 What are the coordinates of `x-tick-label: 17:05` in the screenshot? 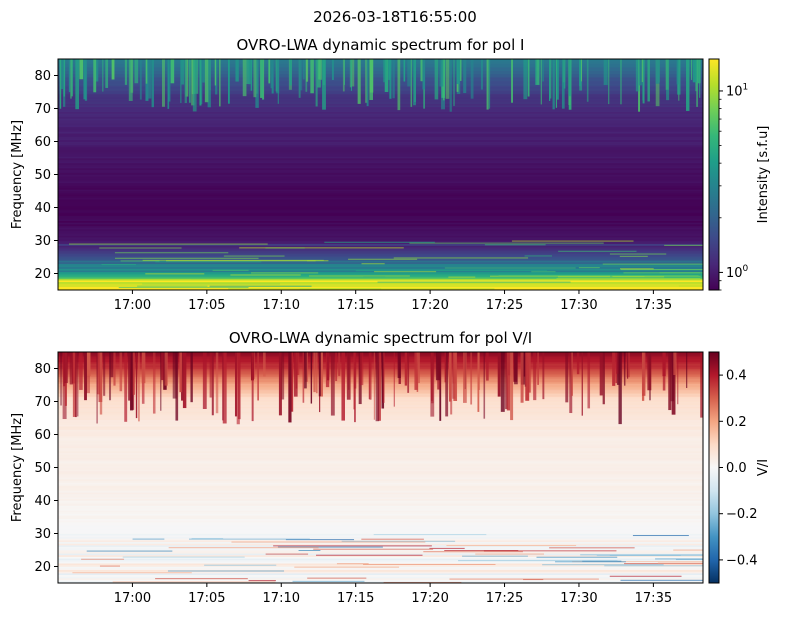 It's located at (206, 598).